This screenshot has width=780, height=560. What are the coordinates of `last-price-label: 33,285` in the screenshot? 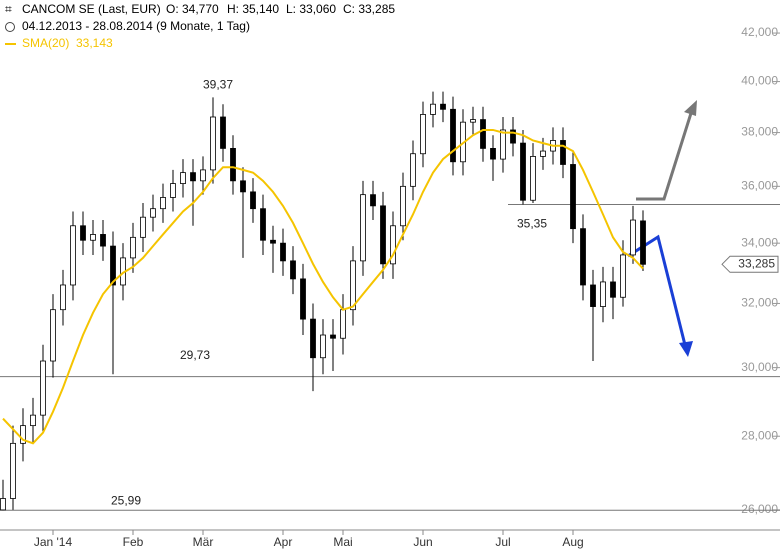 It's located at (756, 263).